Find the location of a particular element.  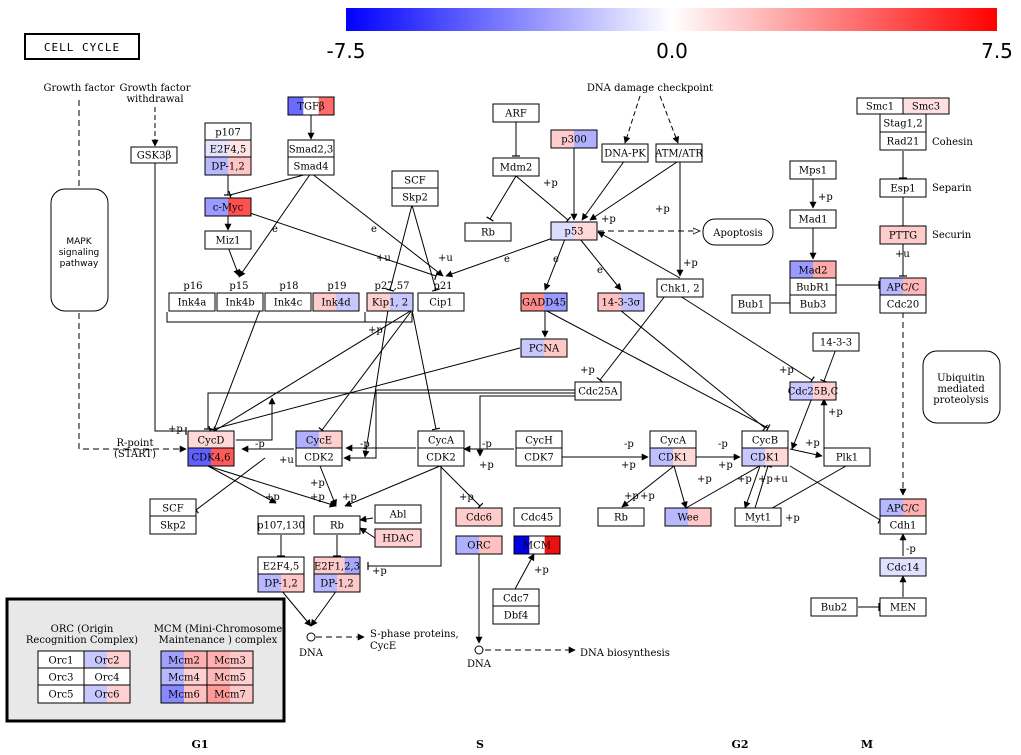

gene-cdk46: CDK4,6 is located at coordinates (211, 457).